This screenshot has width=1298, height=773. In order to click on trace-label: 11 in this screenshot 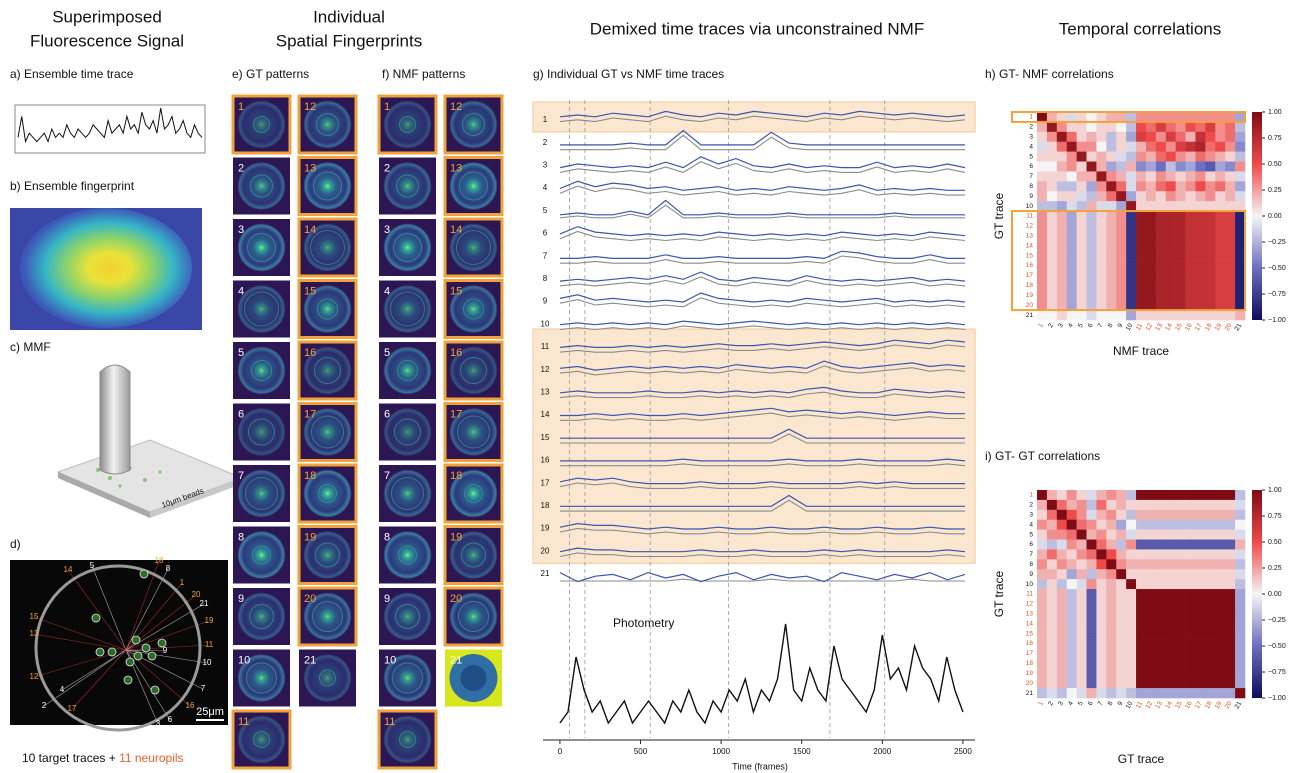, I will do `click(545, 346)`.